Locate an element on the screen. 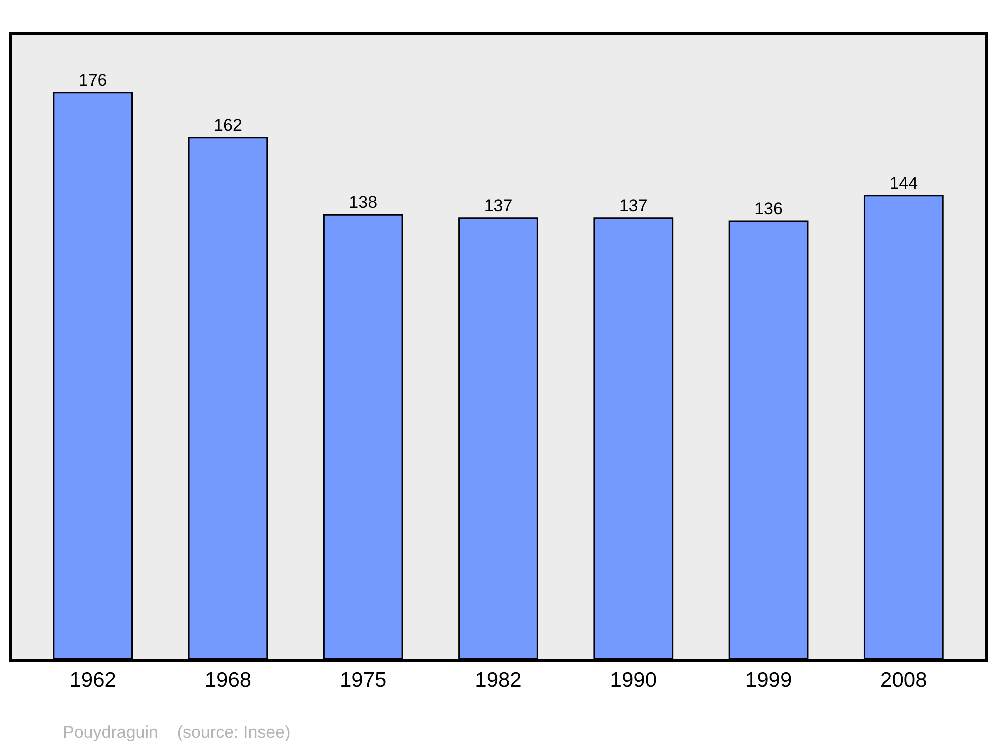 The width and height of the screenshot is (1000, 747). data-label: 176 is located at coordinates (93, 80).